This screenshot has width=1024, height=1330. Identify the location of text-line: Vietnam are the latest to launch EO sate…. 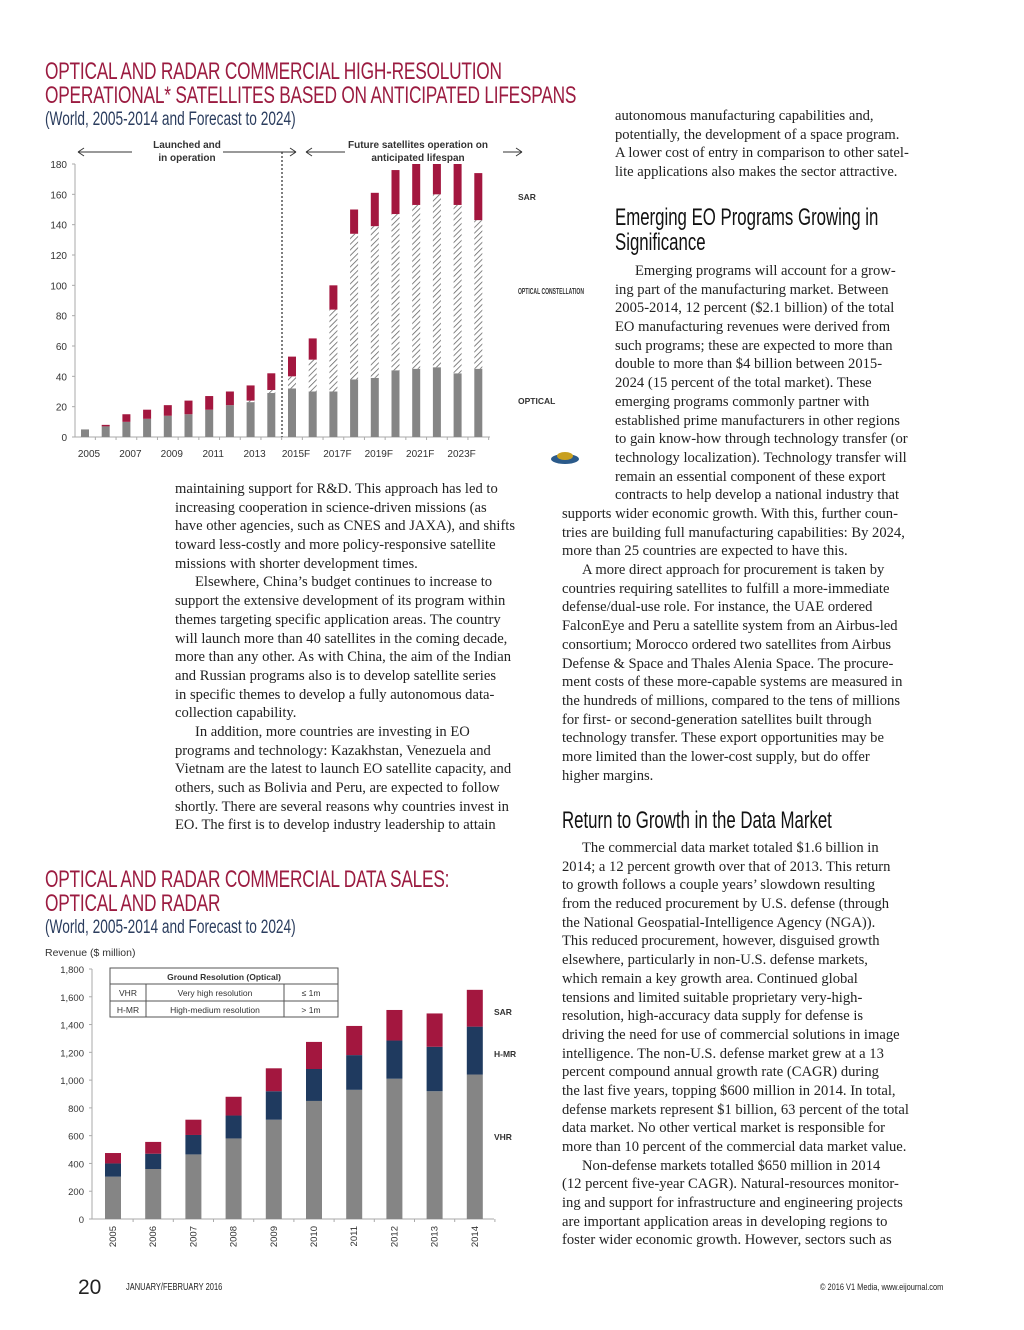
(343, 769).